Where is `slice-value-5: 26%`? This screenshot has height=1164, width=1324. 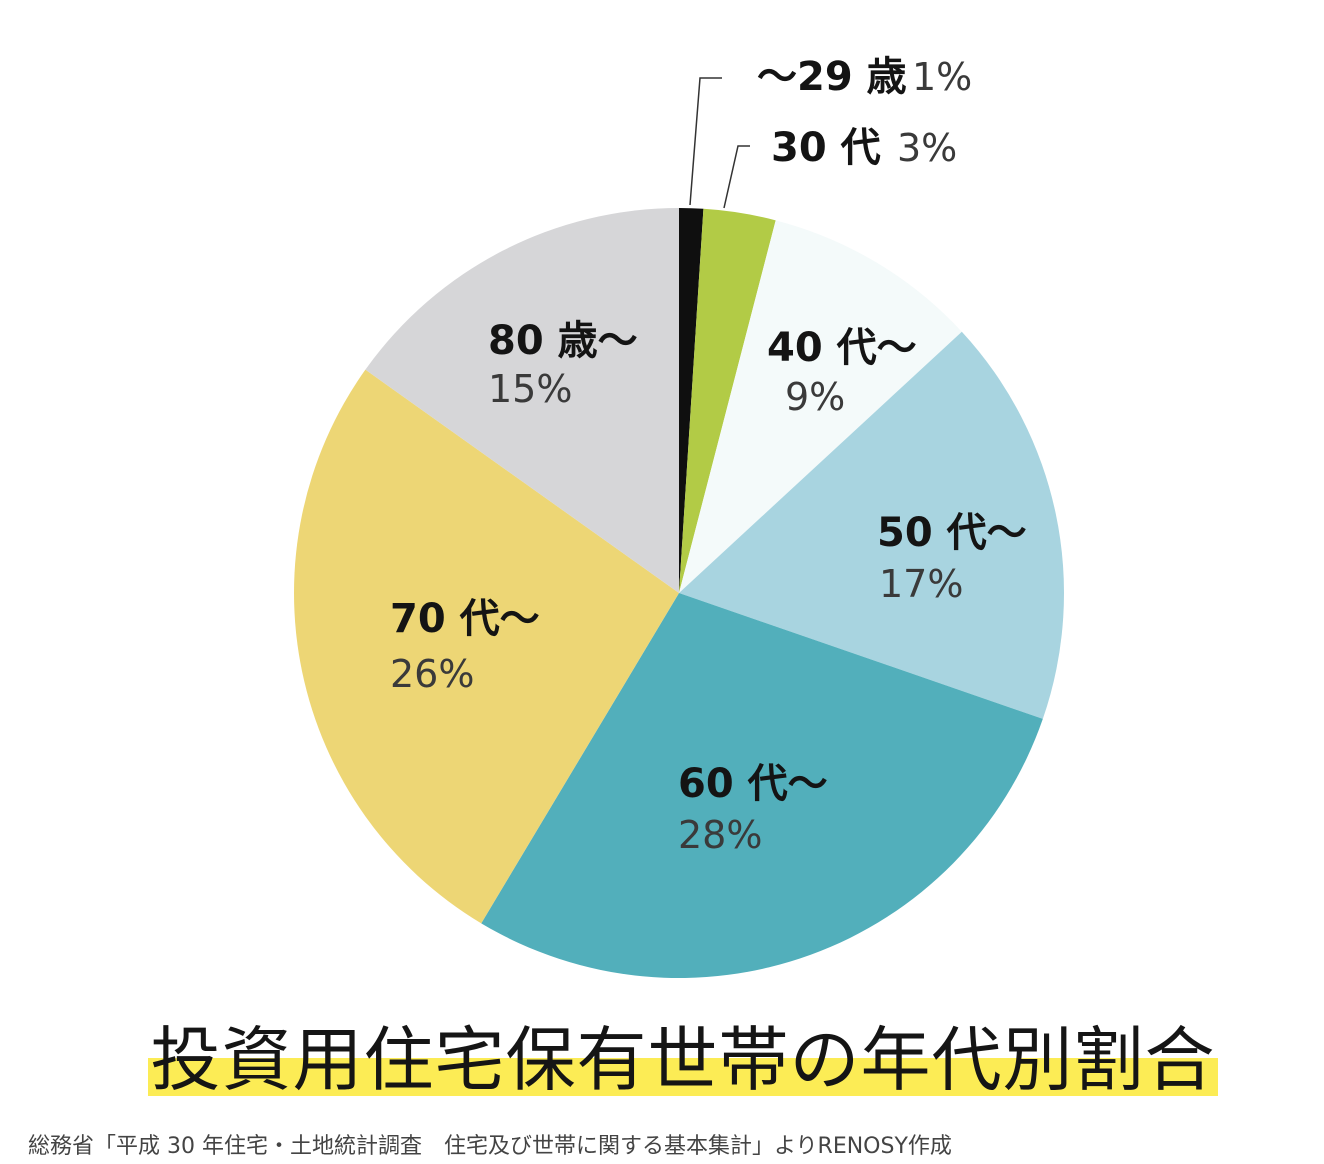 slice-value-5: 26% is located at coordinates (432, 674).